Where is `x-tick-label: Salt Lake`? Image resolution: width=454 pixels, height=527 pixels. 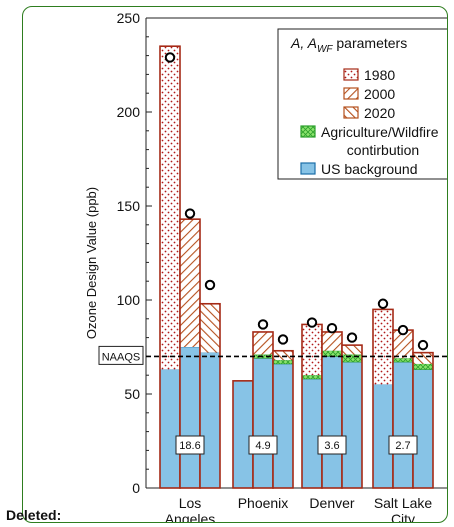
x-tick-label: Salt Lake is located at coordinates (403, 503).